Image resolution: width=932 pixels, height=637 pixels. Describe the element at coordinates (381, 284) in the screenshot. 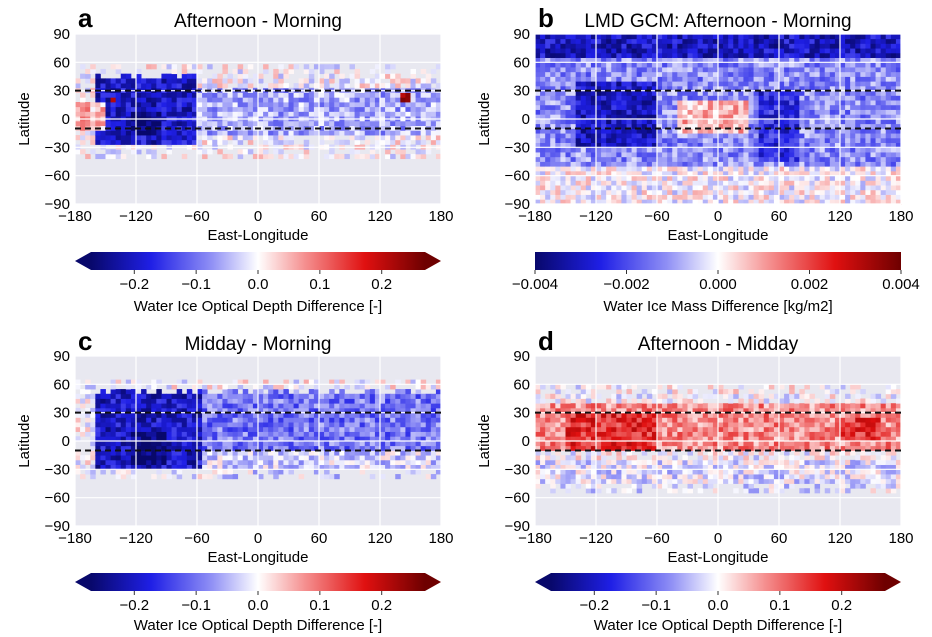

I see `colorbar-tick-label: 0.2` at that location.